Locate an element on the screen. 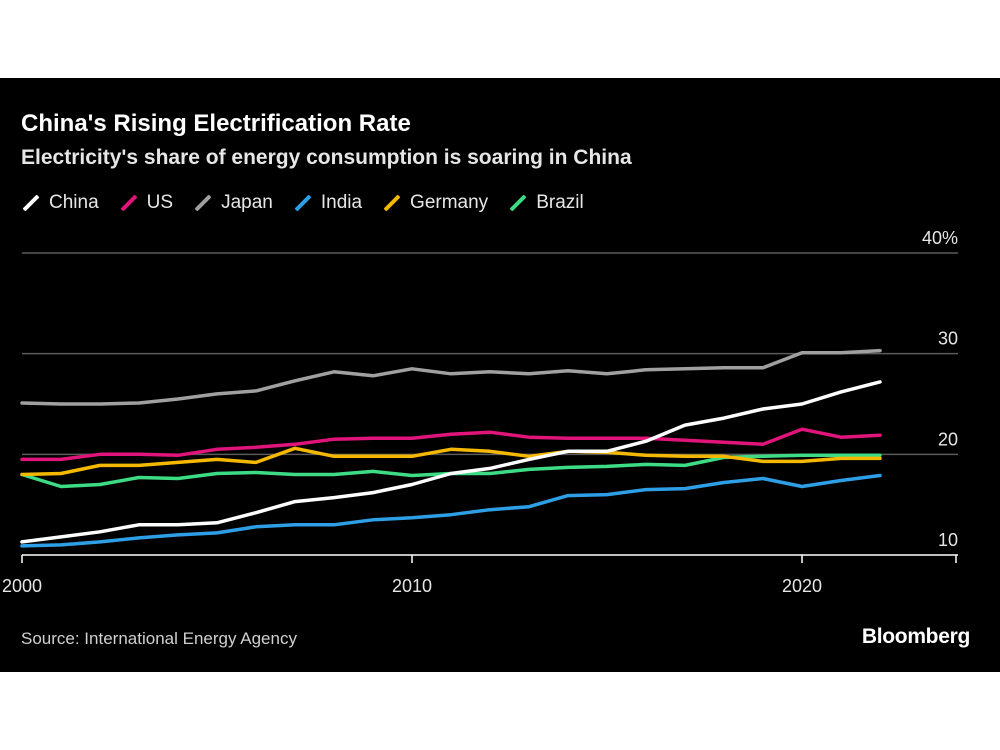 The width and height of the screenshot is (1000, 750). legend-item-us: US is located at coordinates (146, 203).